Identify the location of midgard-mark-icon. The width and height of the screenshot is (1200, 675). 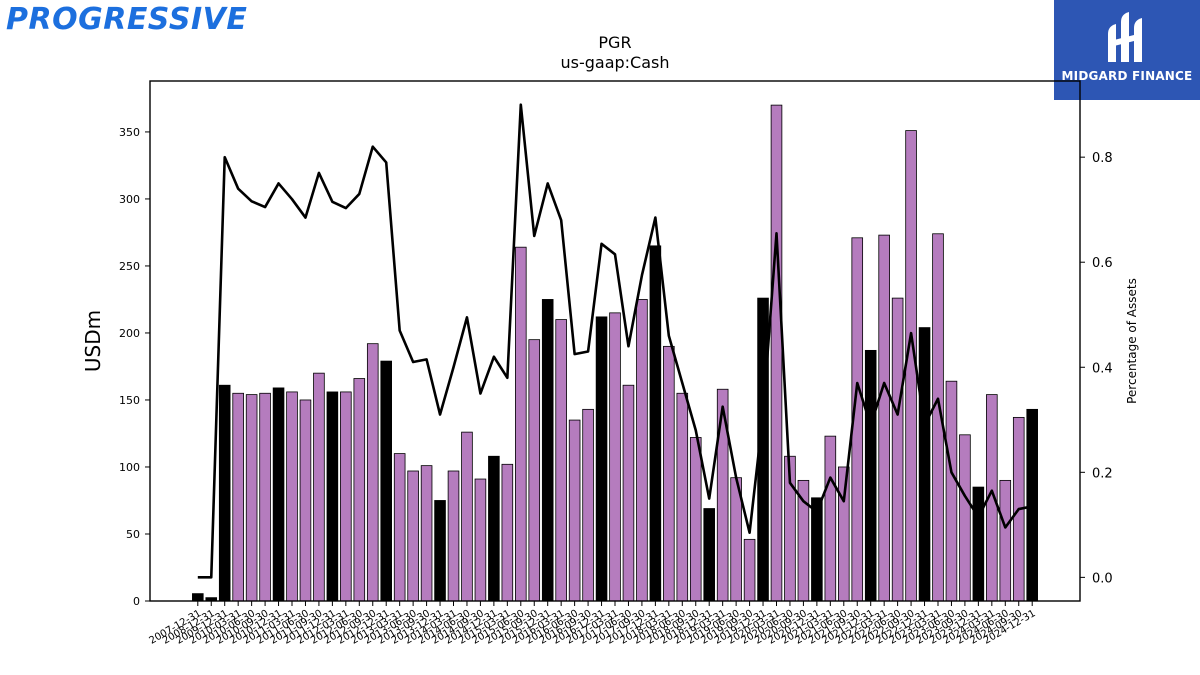
(1125, 37).